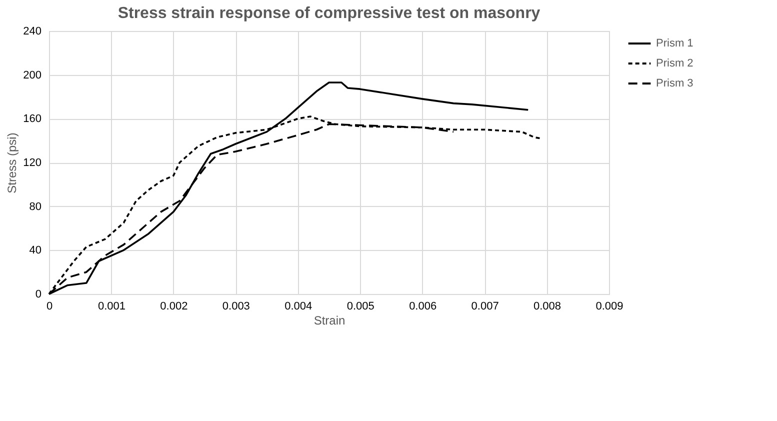  Describe the element at coordinates (12, 163) in the screenshot. I see `y-axis-title: Stress (psi)` at that location.